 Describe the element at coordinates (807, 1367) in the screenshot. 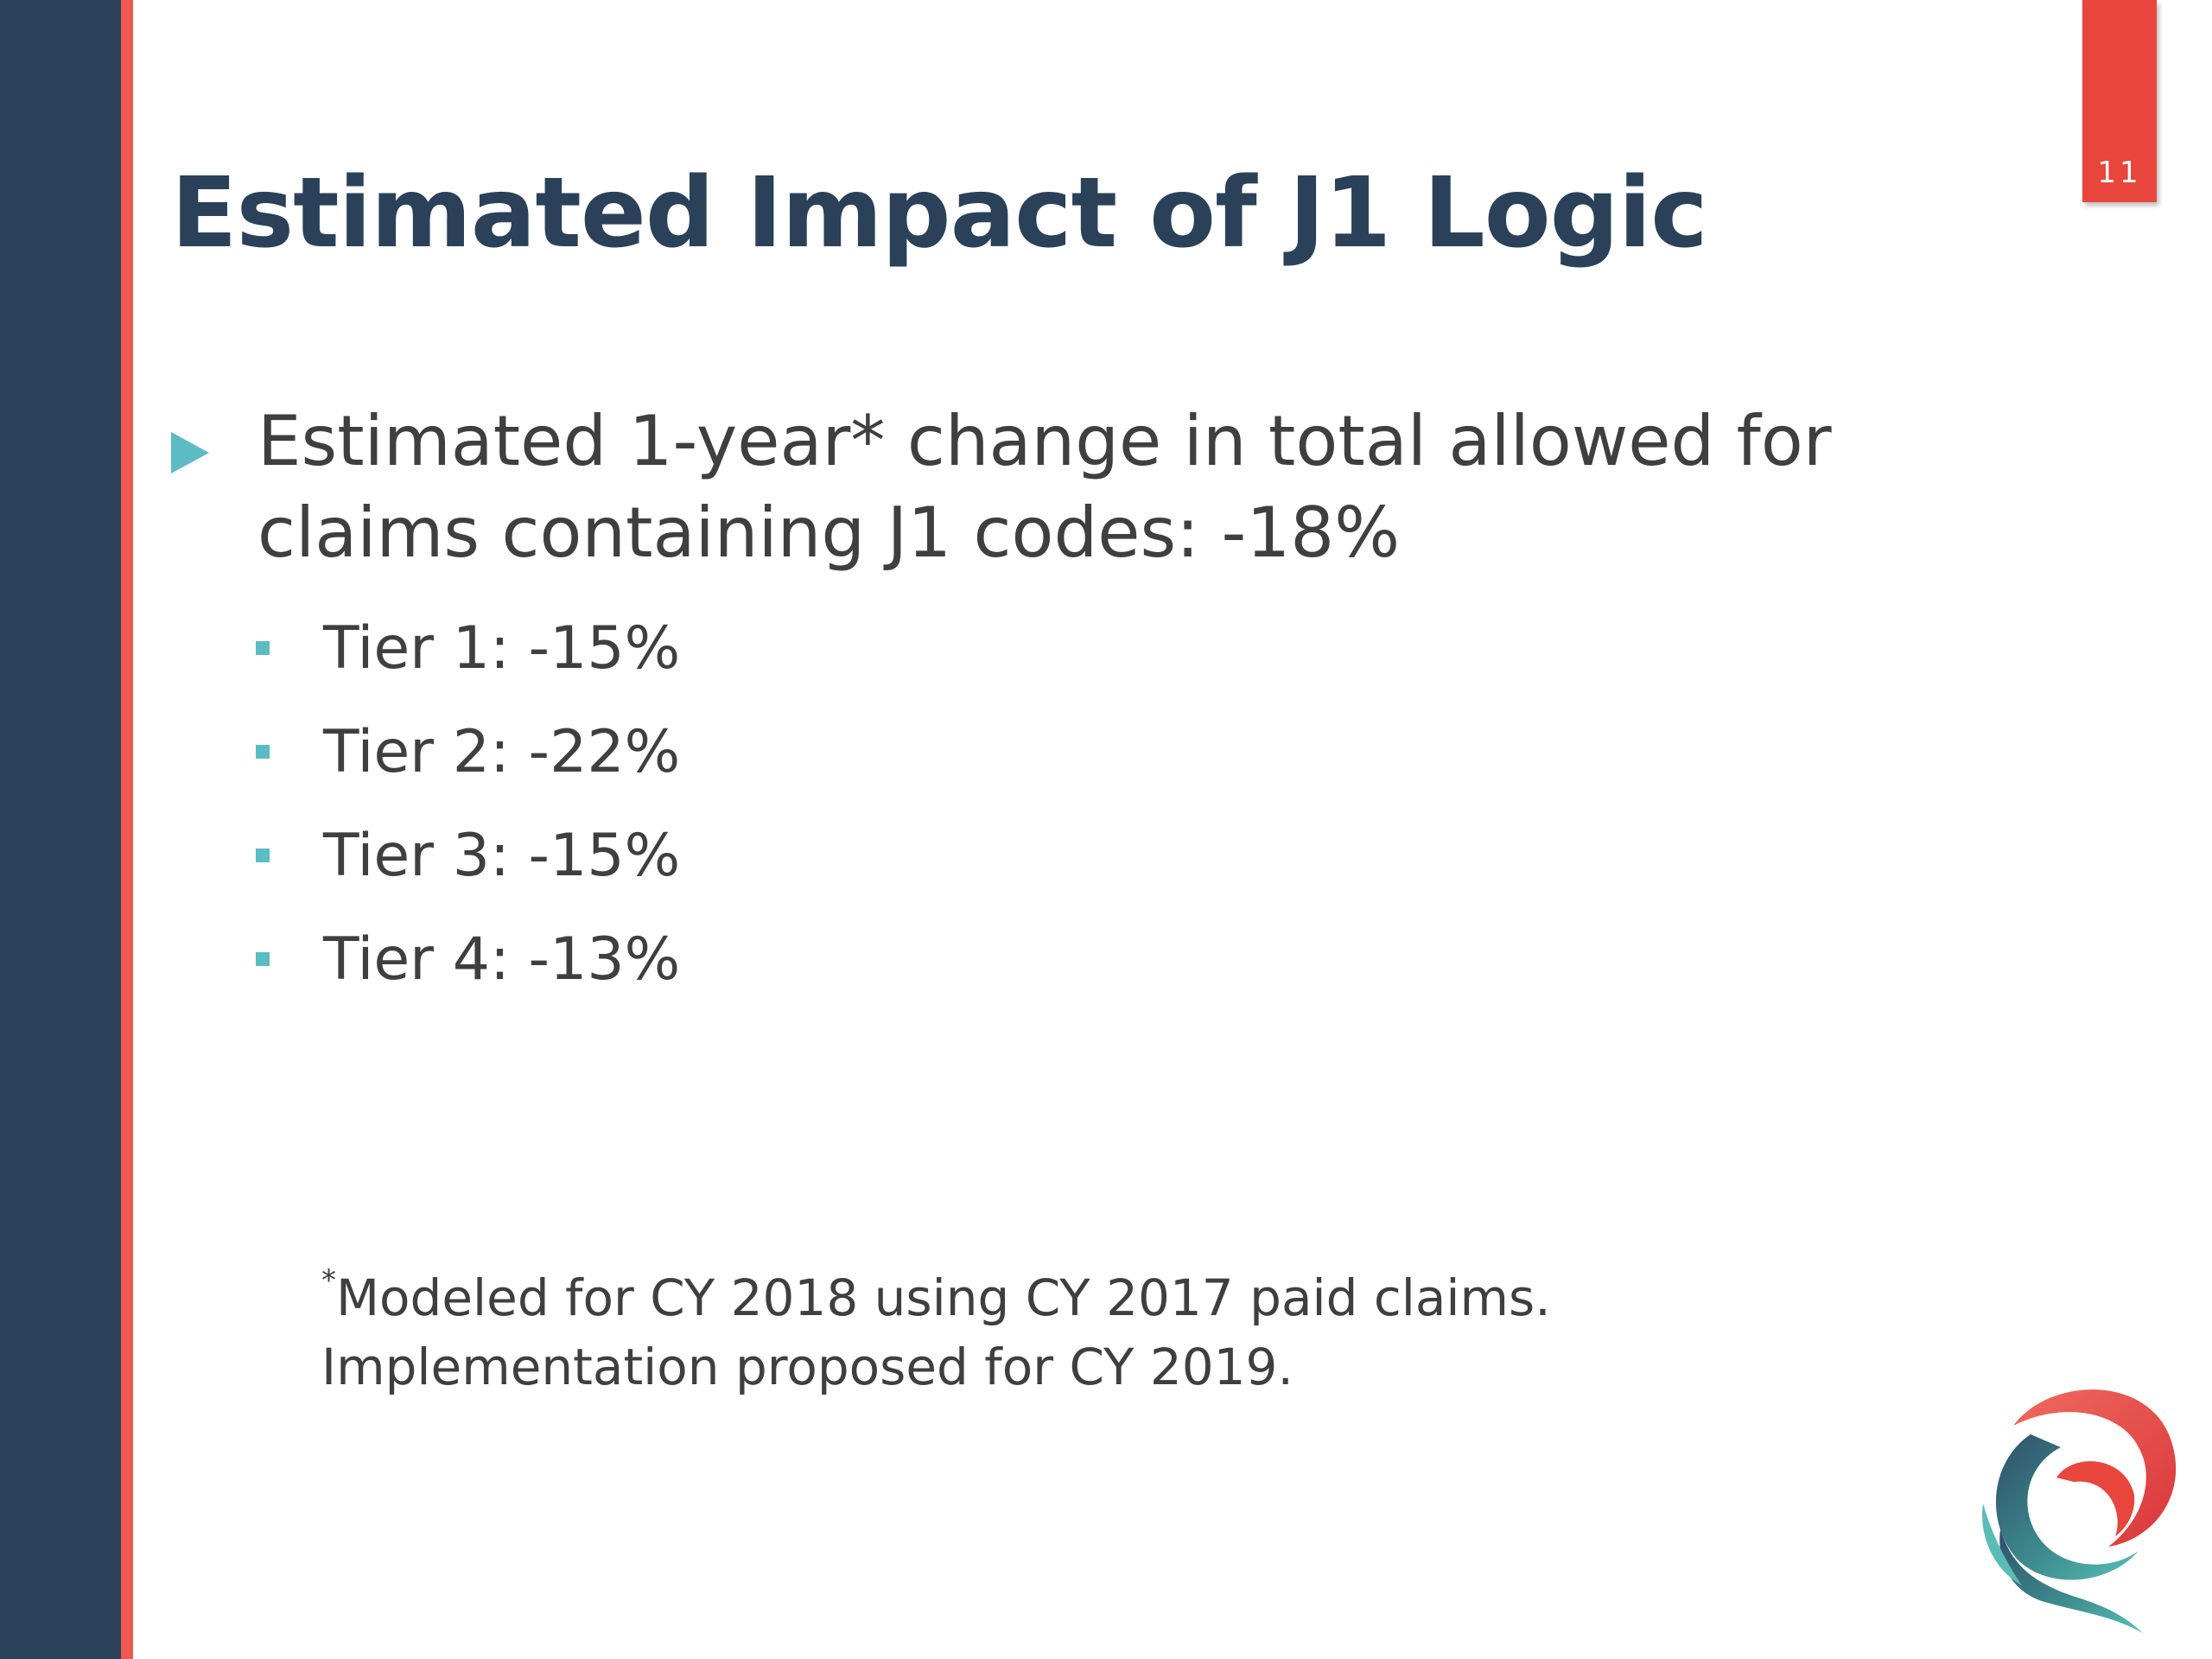

I see `footnote-line-2: Implementation proposed for CY 2019.` at that location.